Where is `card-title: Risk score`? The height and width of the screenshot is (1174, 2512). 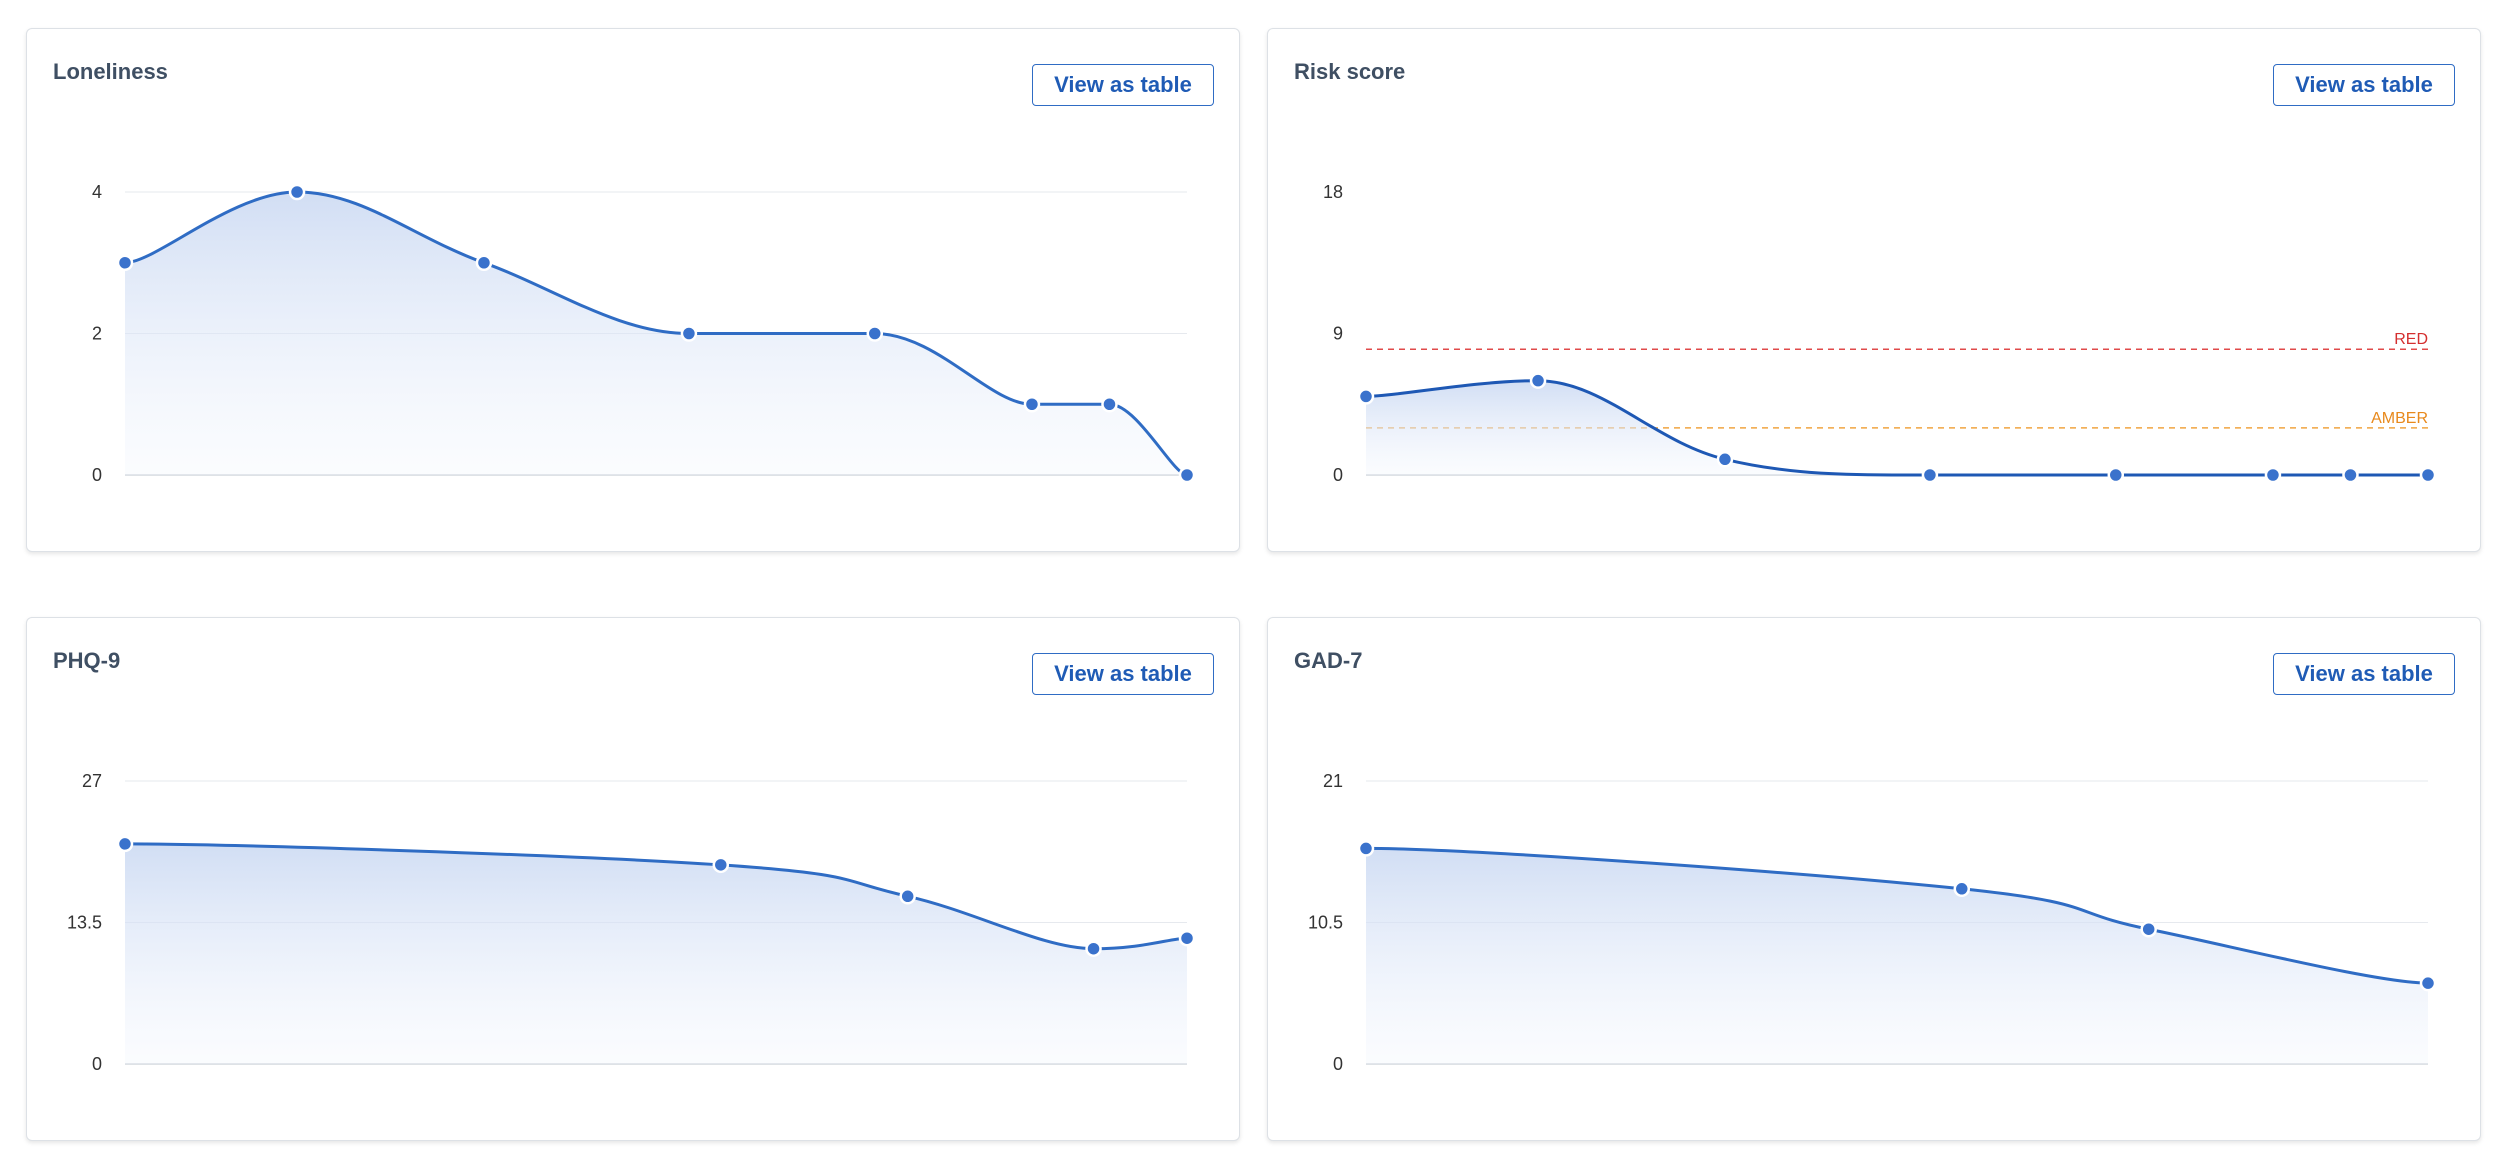 card-title: Risk score is located at coordinates (1350, 71).